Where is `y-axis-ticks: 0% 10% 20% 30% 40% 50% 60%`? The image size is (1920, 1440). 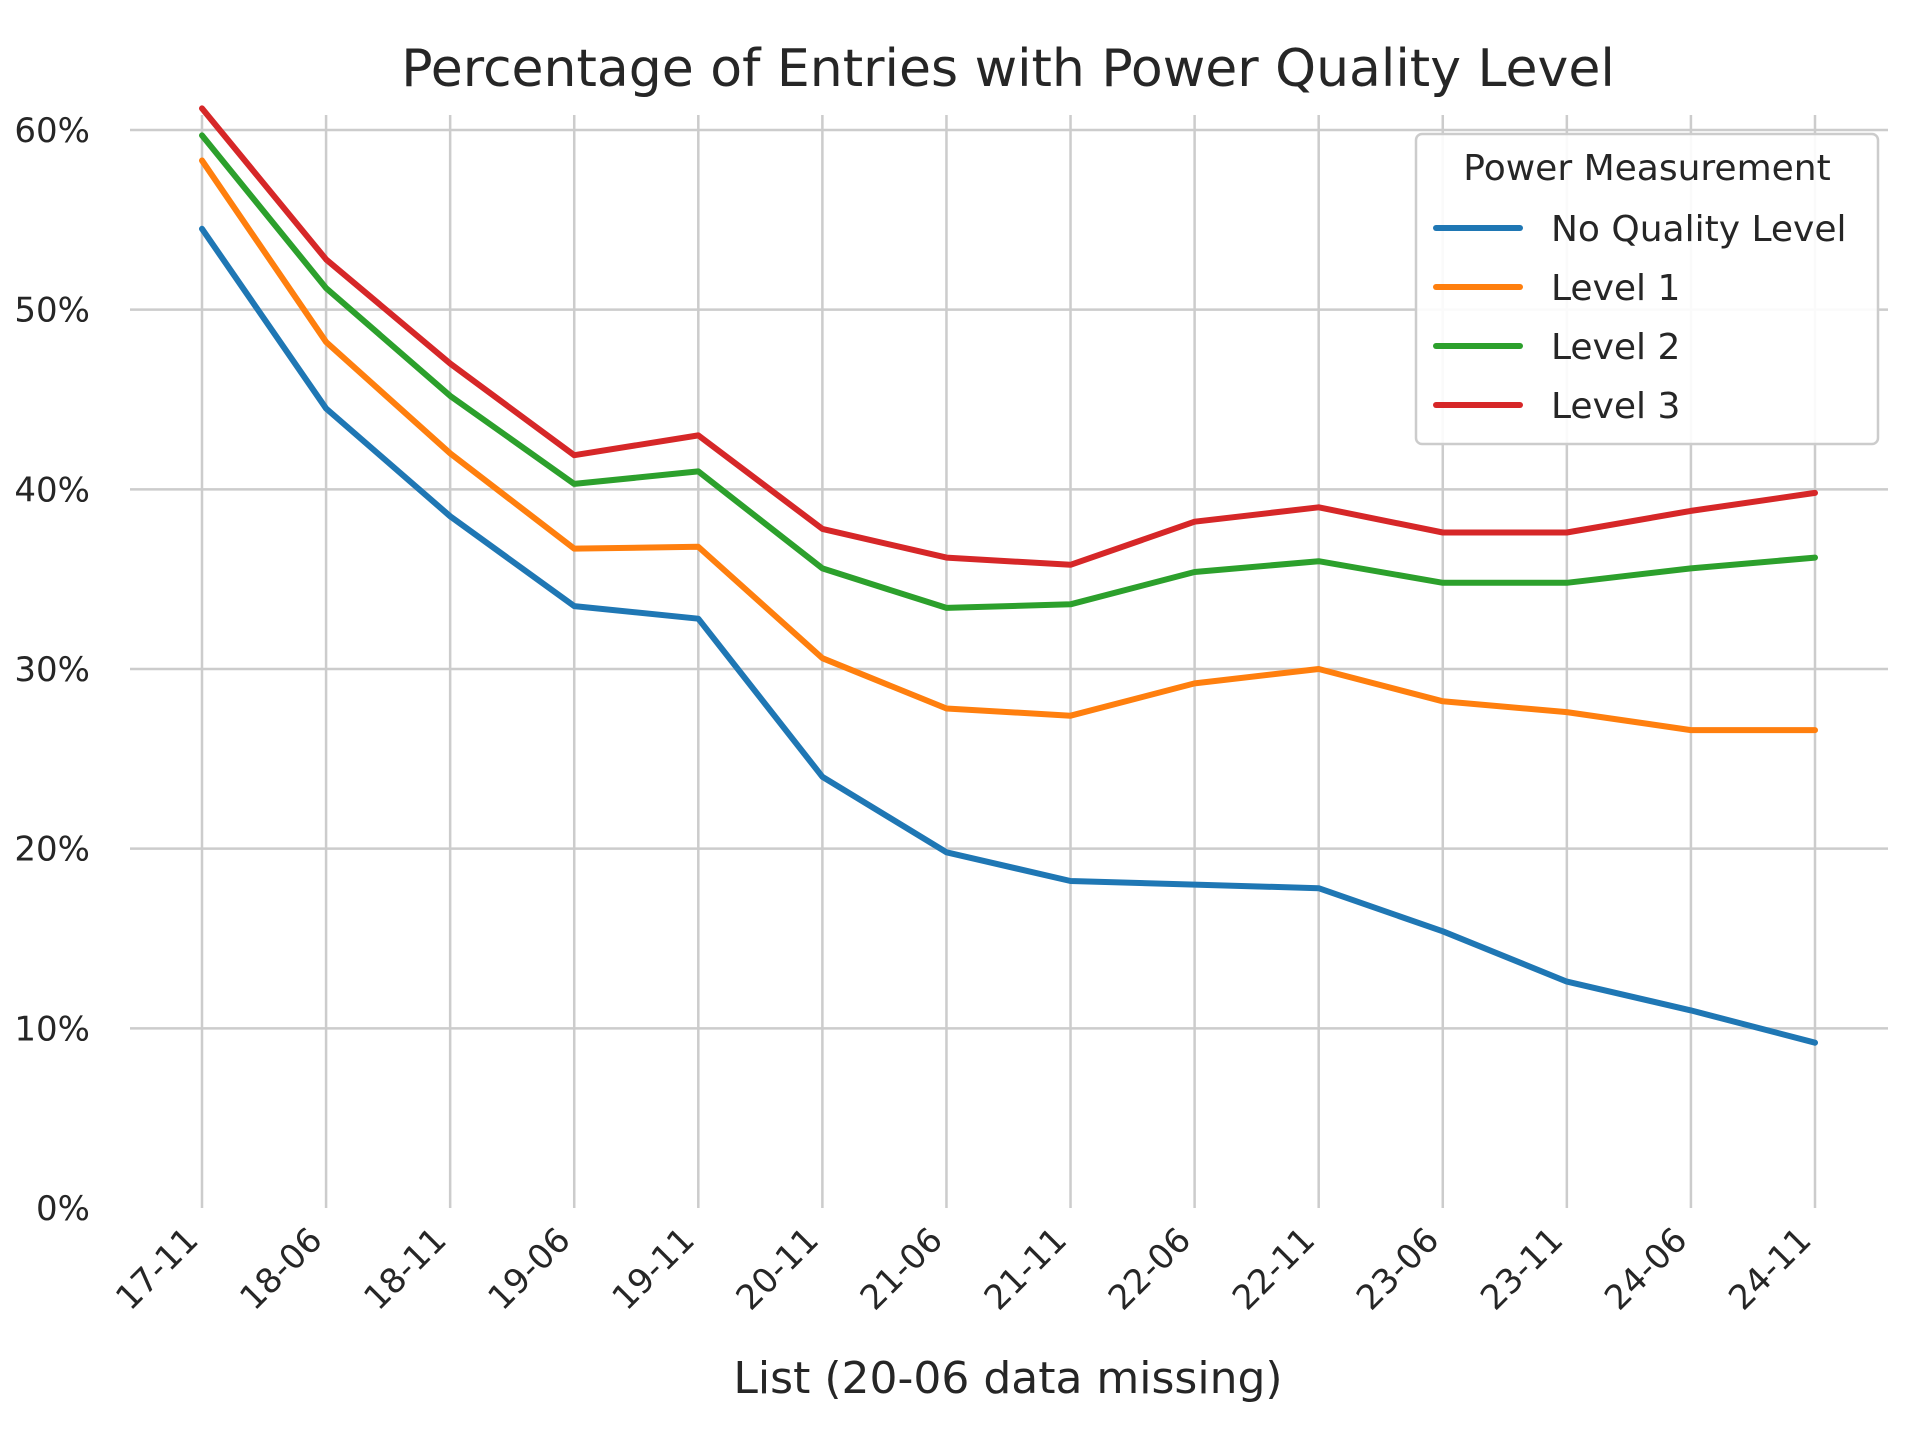 y-axis-ticks: 0% 10% 20% 30% 40% 50% 60% is located at coordinates (52, 670).